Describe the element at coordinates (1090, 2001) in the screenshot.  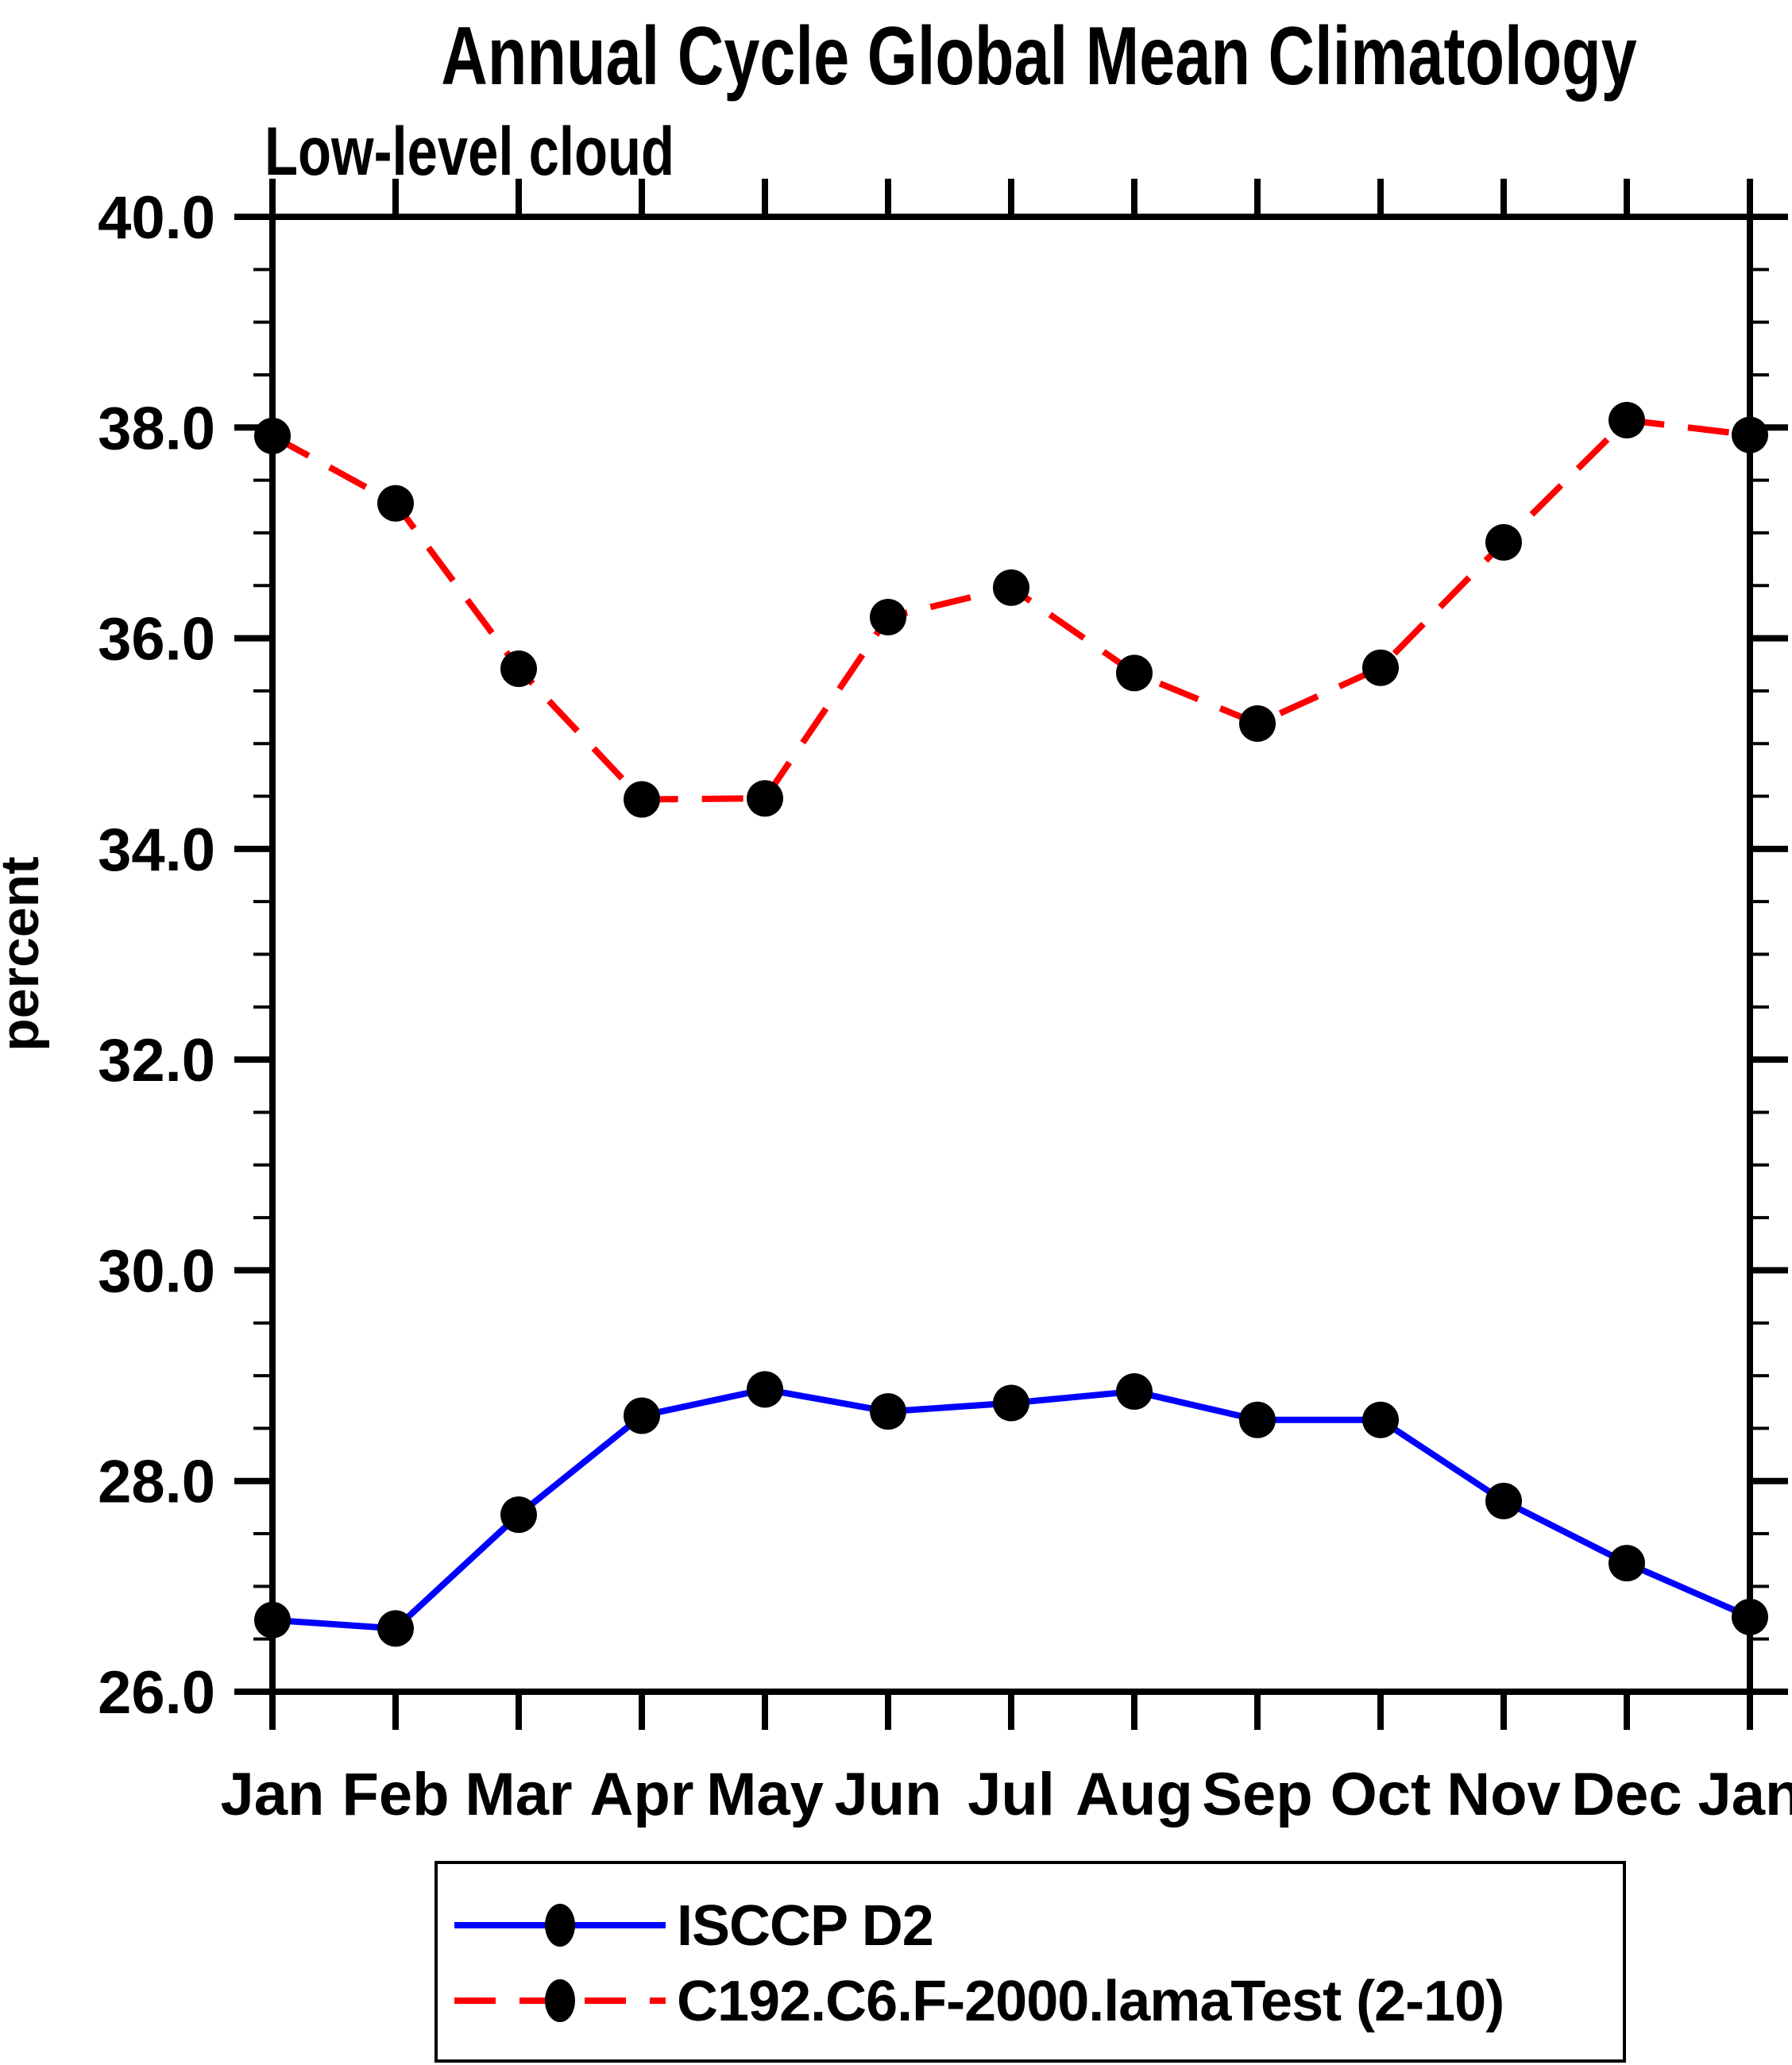
I see `legend-label-1: C192.C6.F-2000.lamaTest (2-10)` at that location.